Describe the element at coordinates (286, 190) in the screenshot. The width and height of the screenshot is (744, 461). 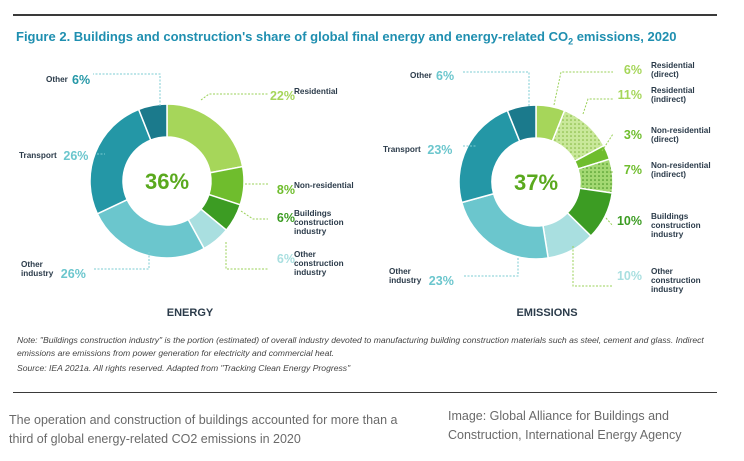
I see `slice-value-label: 8%` at that location.